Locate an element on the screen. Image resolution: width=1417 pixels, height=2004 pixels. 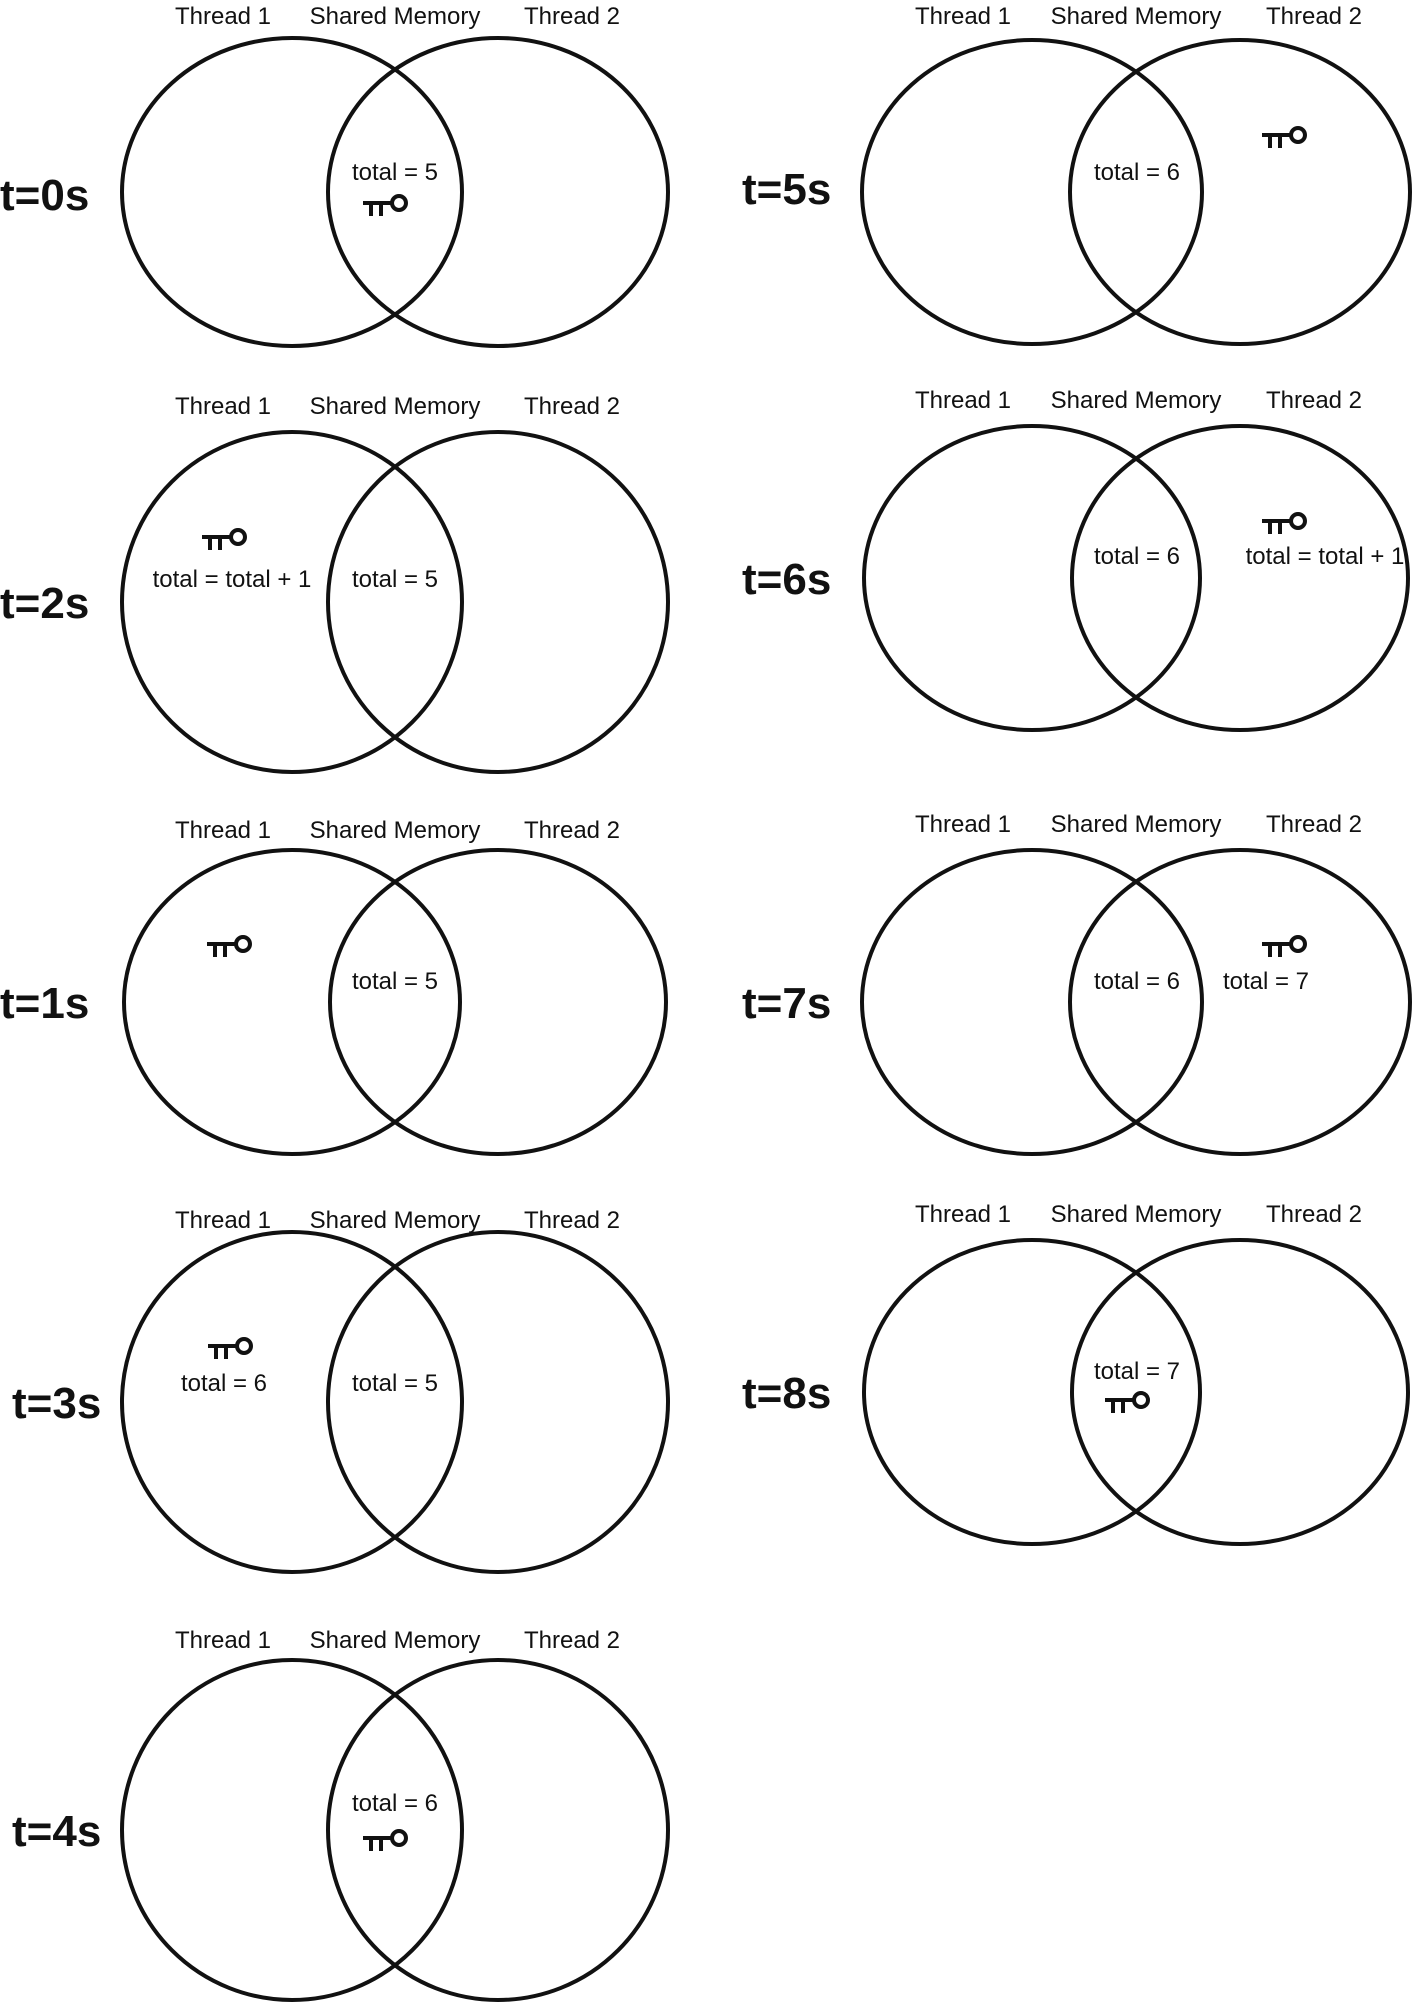
time-label: t=0s is located at coordinates (44, 195).